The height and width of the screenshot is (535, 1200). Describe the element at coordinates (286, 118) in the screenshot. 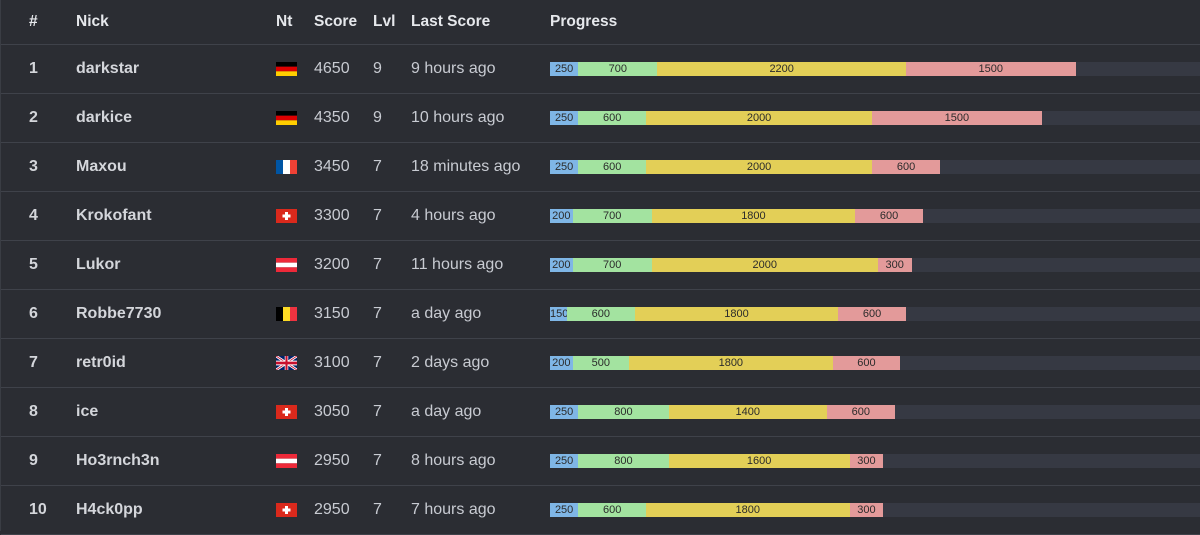

I see `flag-germany-icon` at that location.